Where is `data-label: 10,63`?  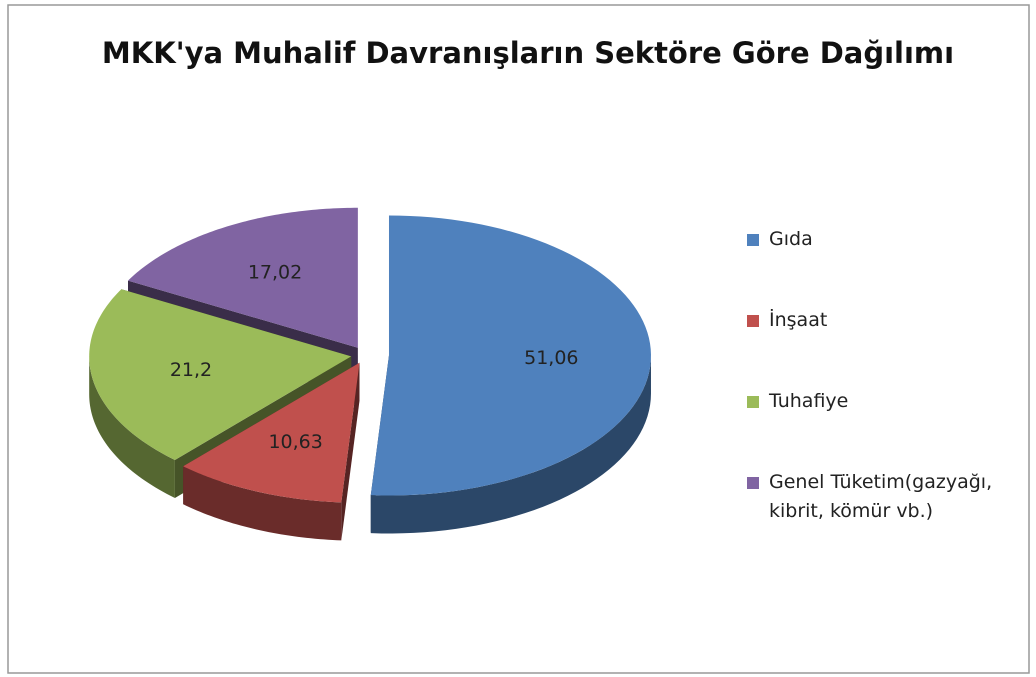 data-label: 10,63 is located at coordinates (295, 442).